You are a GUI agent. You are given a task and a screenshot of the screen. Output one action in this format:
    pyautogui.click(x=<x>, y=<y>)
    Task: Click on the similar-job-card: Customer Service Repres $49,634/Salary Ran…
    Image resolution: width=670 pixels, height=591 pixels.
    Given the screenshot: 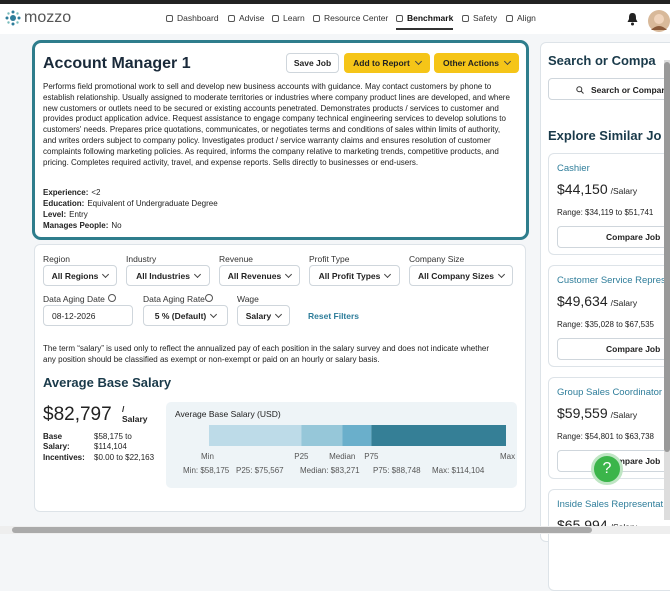 What is the action you would take?
    pyautogui.click(x=609, y=316)
    